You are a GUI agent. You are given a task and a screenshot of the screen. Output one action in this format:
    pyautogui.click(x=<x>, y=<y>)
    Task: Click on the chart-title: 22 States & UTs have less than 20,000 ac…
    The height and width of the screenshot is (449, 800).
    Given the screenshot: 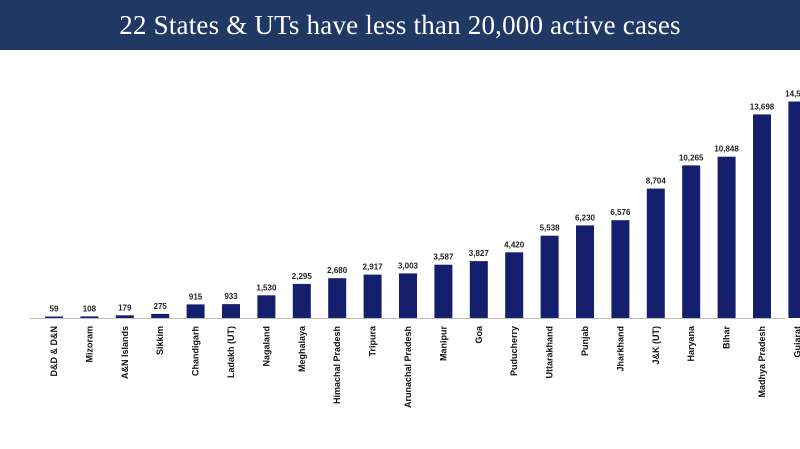 What is the action you would take?
    pyautogui.click(x=400, y=24)
    